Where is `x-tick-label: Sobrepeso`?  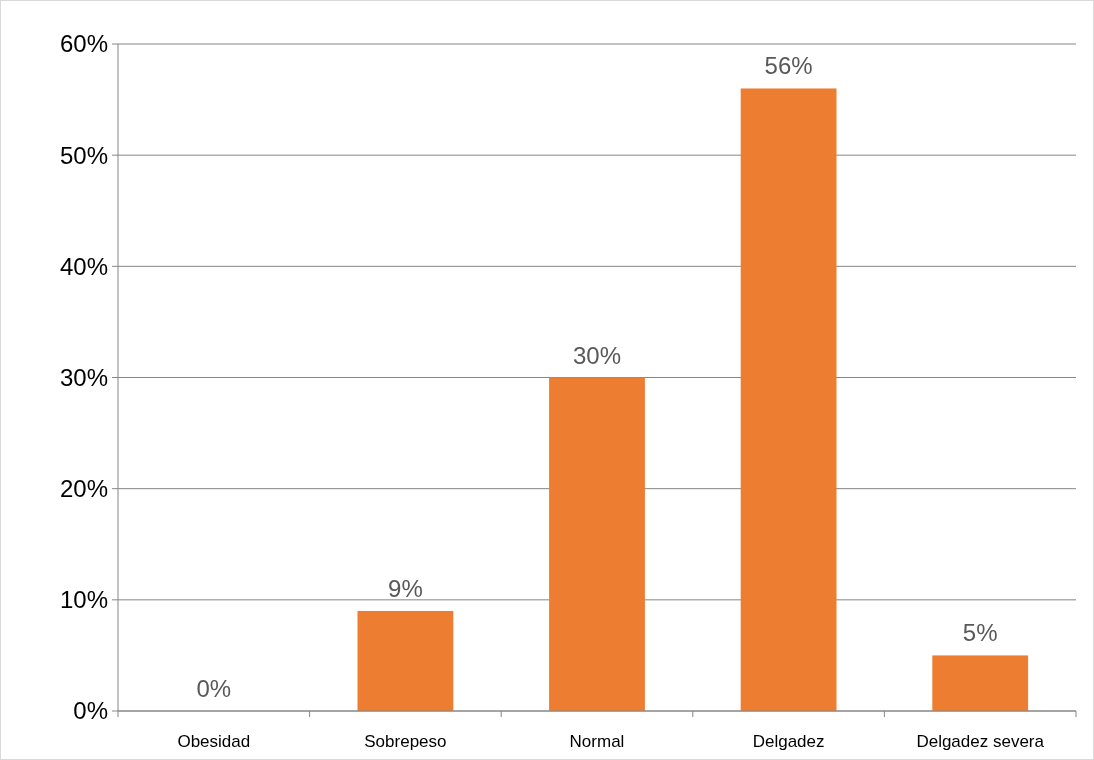
x-tick-label: Sobrepeso is located at coordinates (405, 741).